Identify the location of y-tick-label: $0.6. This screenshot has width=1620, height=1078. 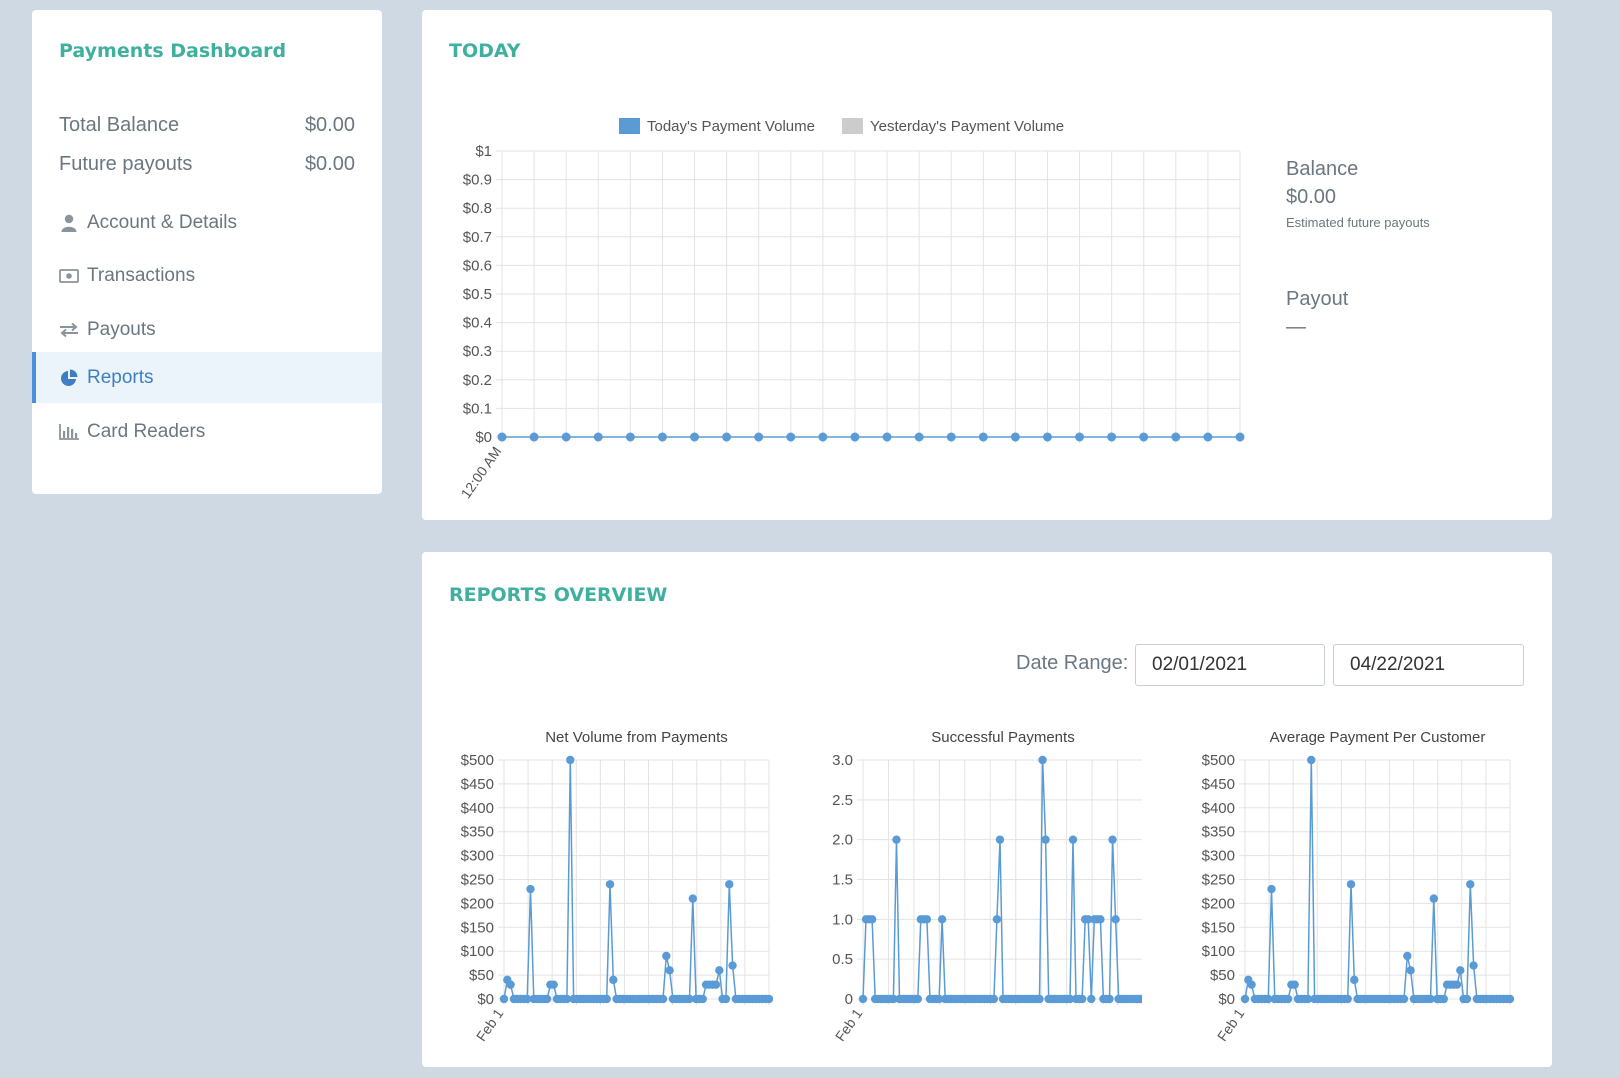
(477, 265).